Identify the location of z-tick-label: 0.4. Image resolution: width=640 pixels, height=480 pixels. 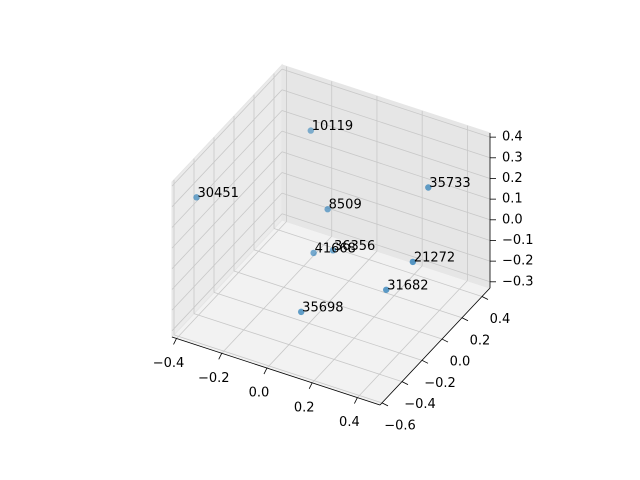
(512, 137).